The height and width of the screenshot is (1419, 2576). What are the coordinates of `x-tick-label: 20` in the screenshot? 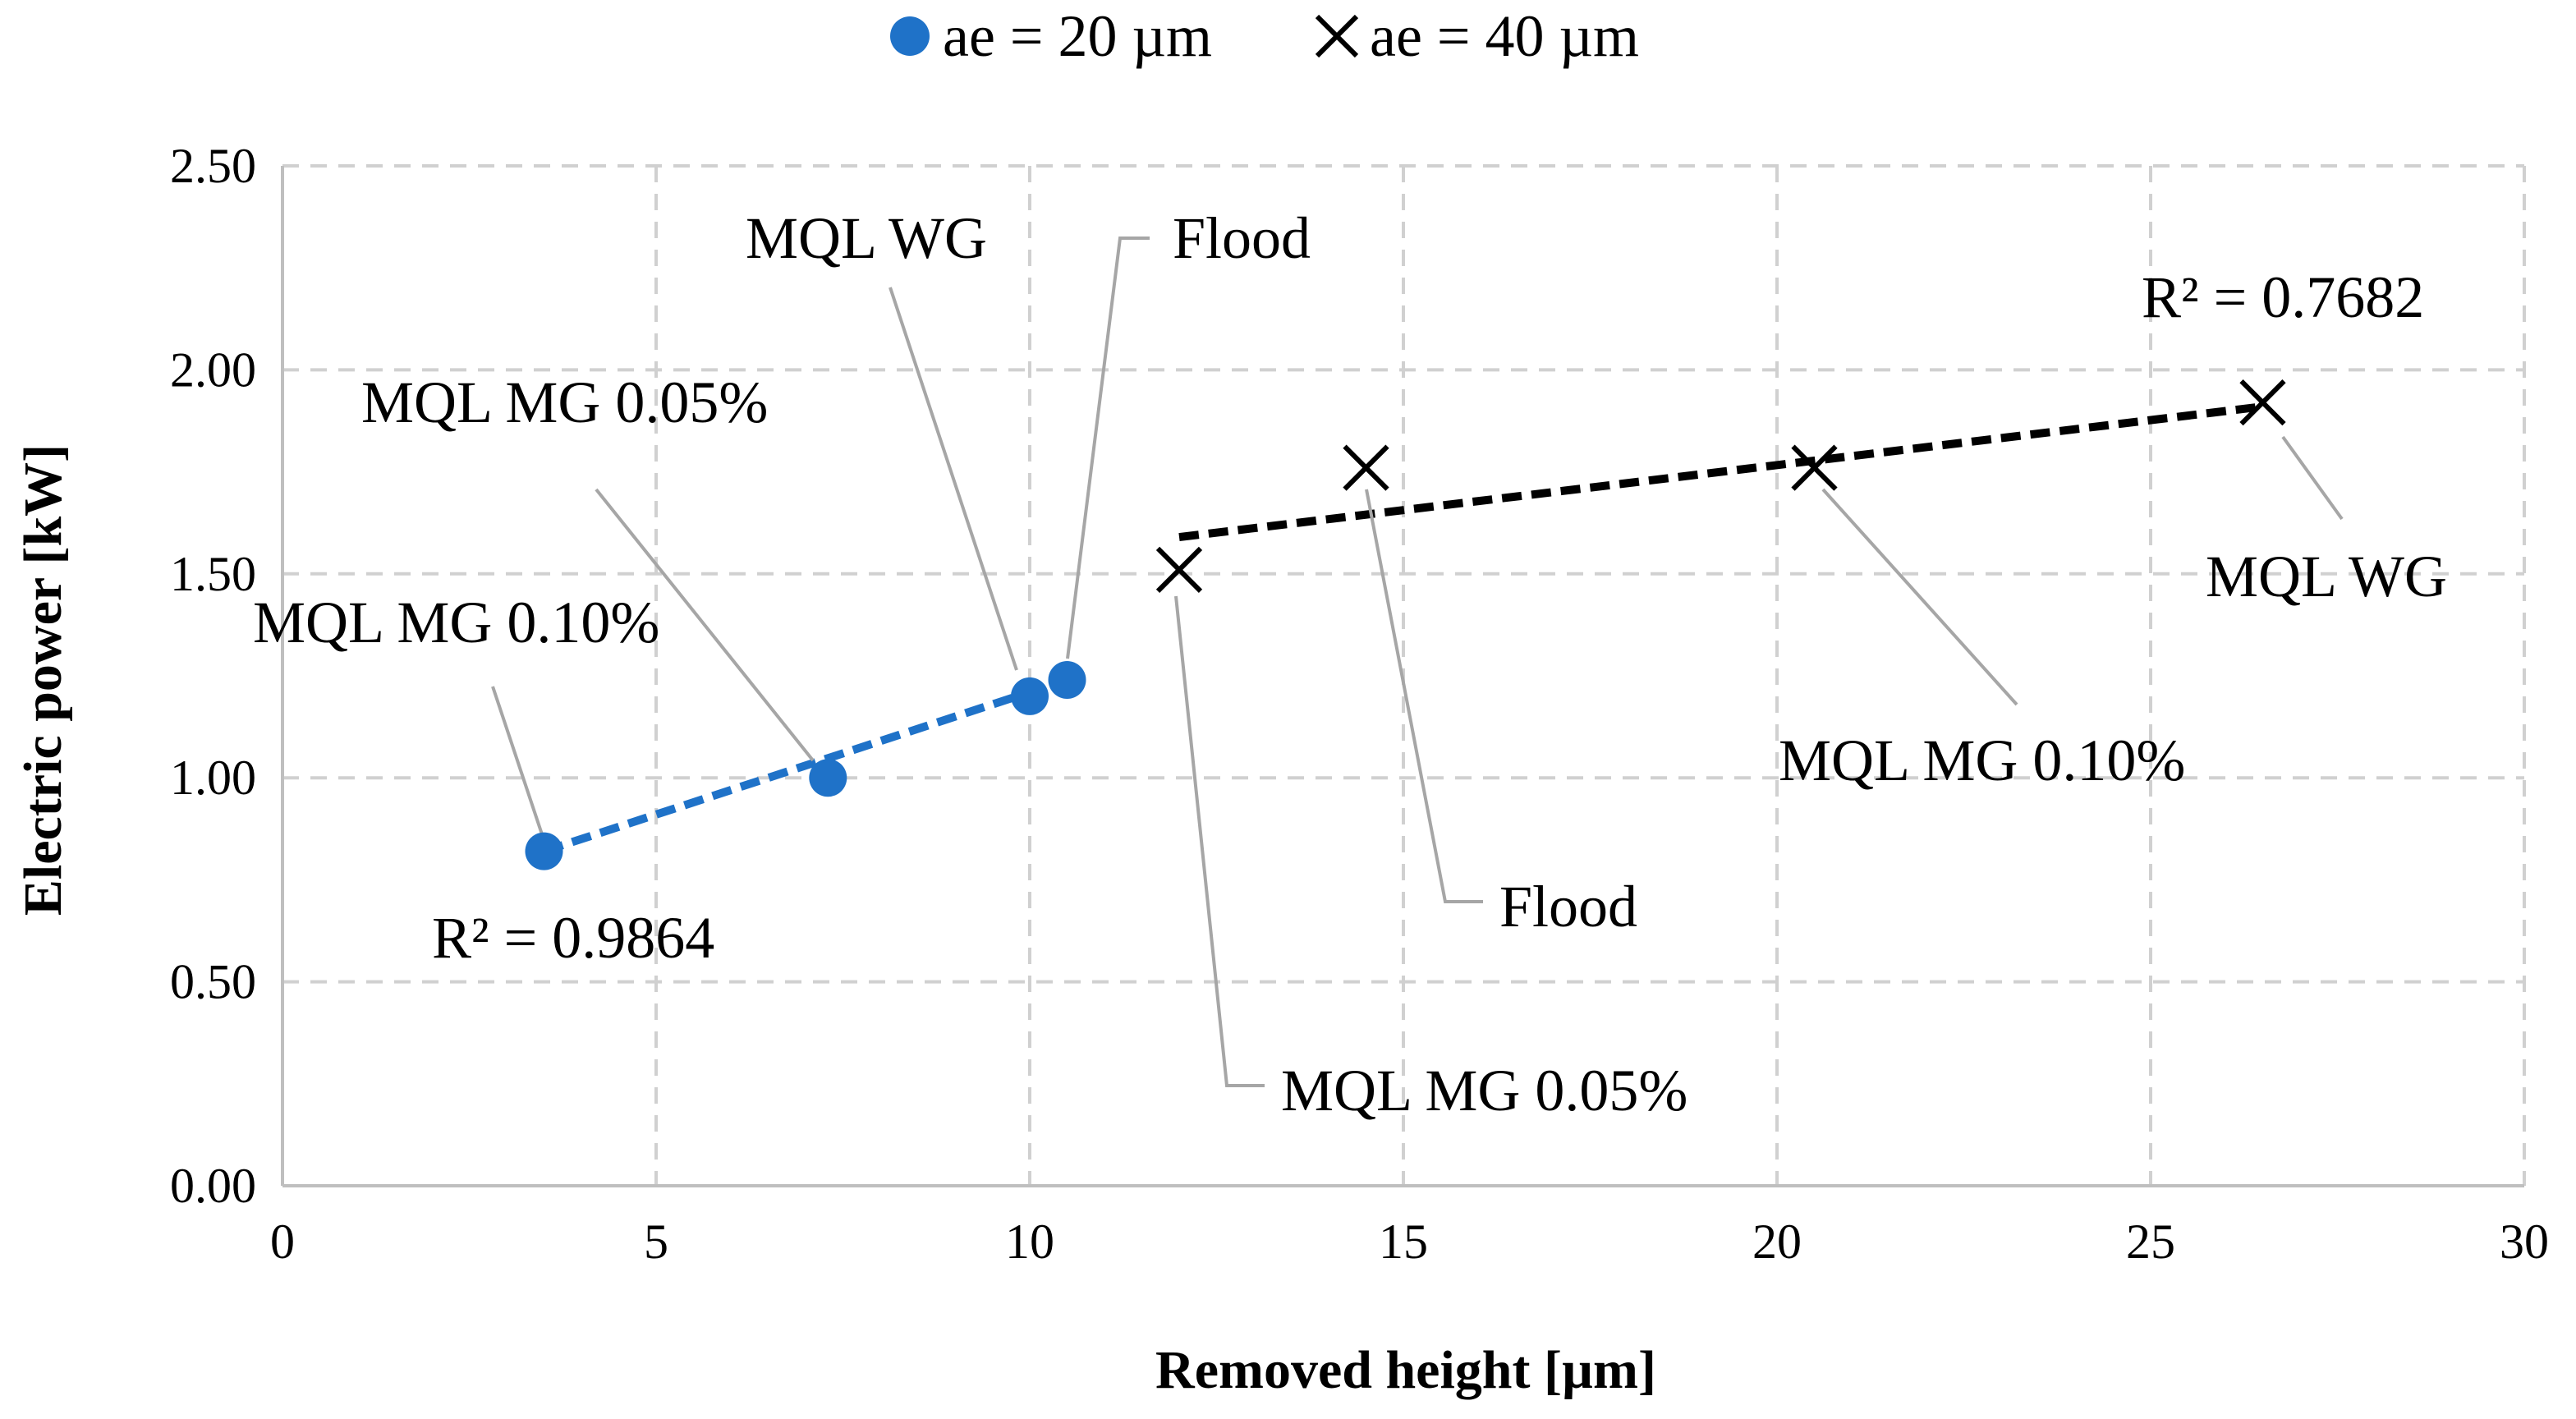 It's located at (1777, 1242).